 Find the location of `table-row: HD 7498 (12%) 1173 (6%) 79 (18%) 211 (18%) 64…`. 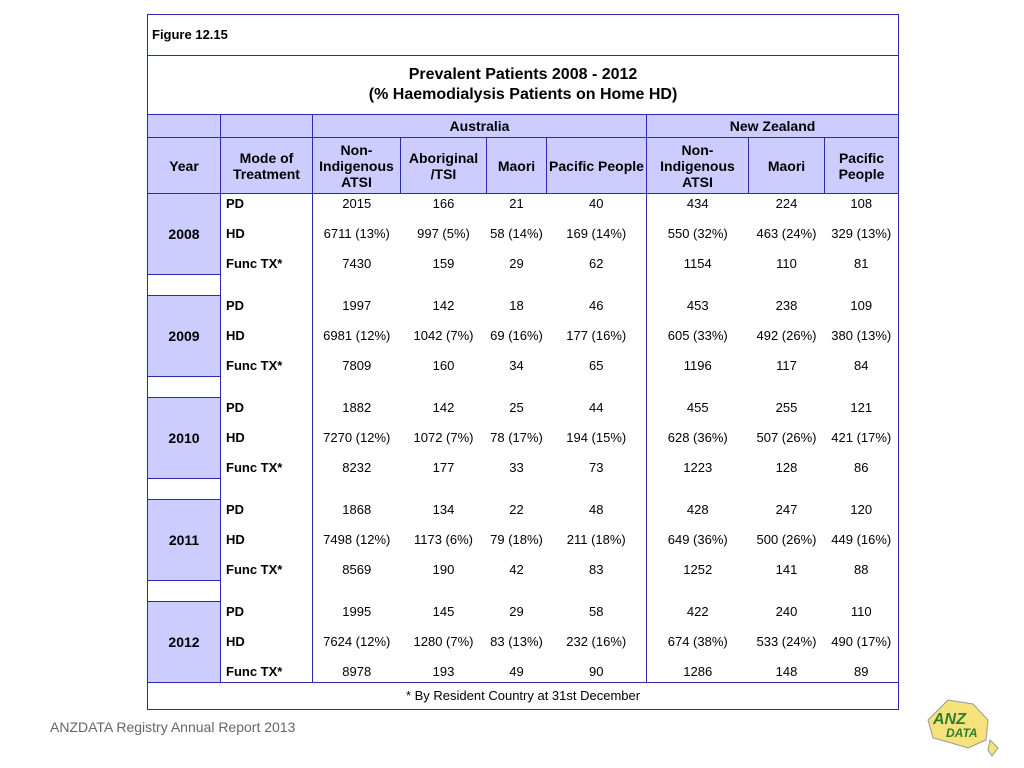

table-row: HD 7498 (12%) 1173 (6%) 79 (18%) 211 (18%) 64… is located at coordinates (524, 540).